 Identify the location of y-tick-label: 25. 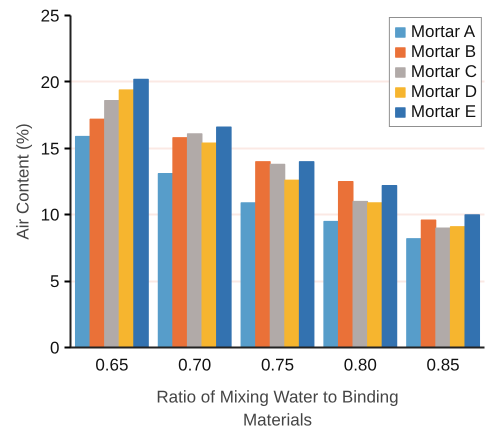
(50, 16).